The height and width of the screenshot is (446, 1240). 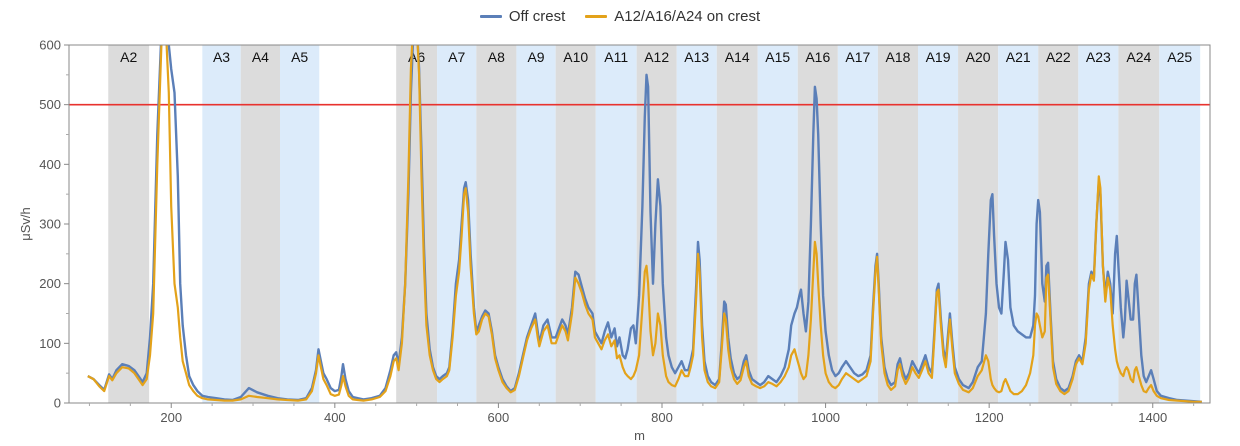 I want to click on x-tick-label: 1400, so click(x=1152, y=417).